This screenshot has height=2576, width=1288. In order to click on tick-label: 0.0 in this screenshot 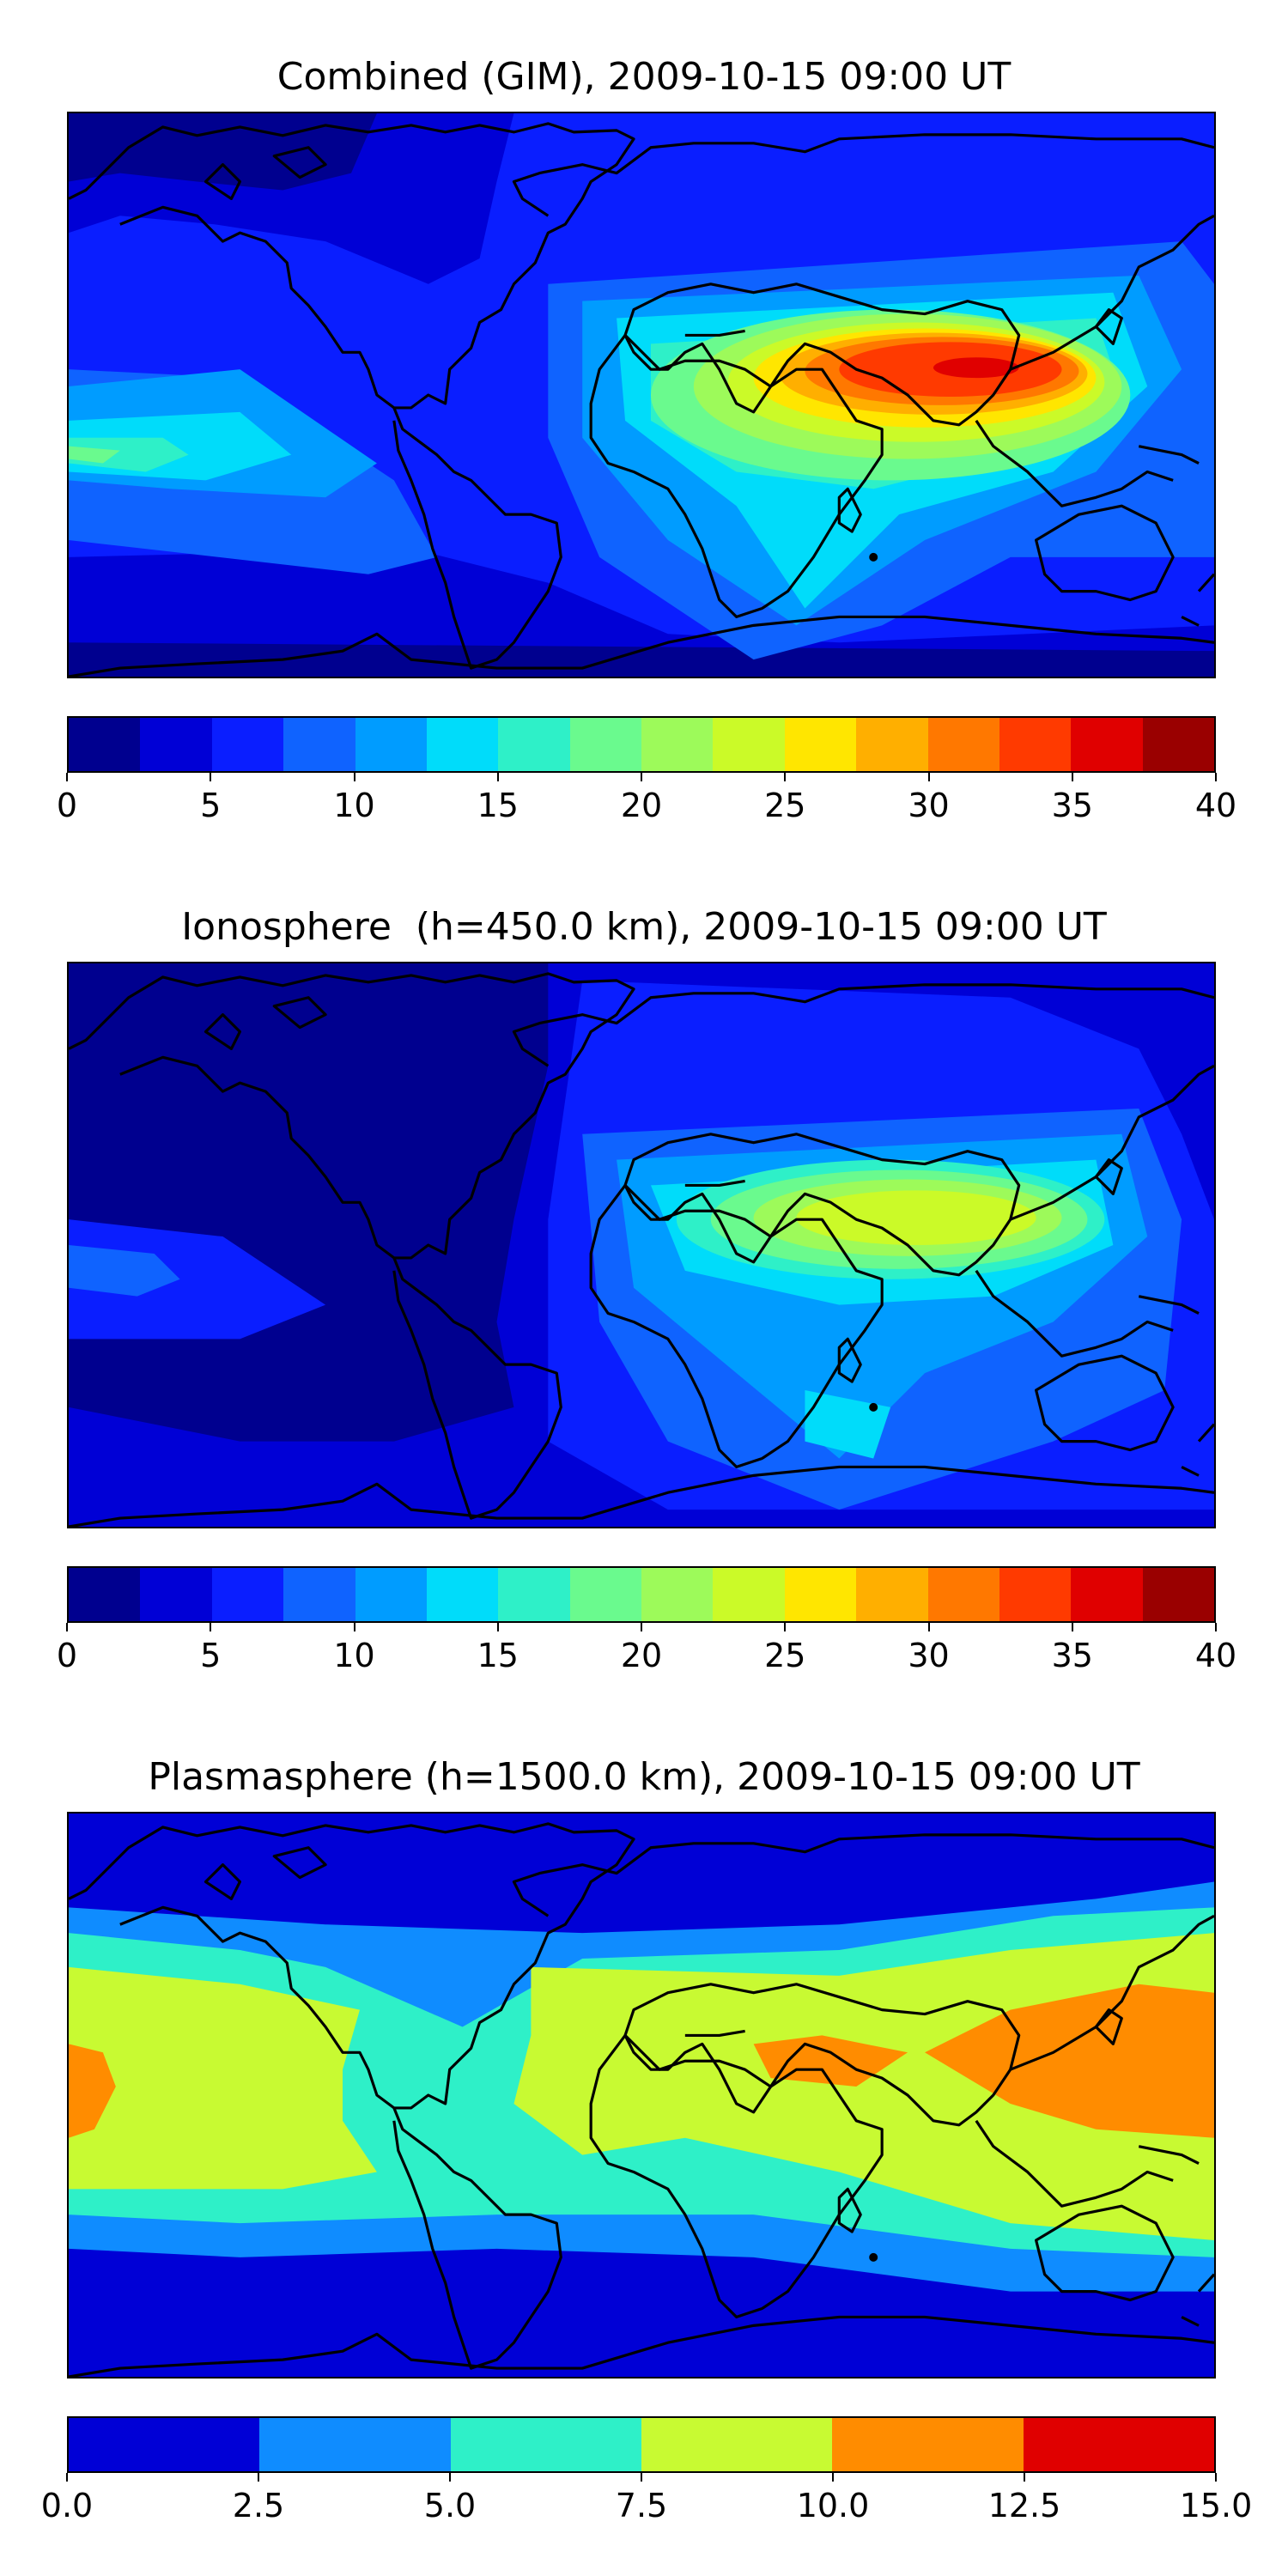, I will do `click(67, 2506)`.